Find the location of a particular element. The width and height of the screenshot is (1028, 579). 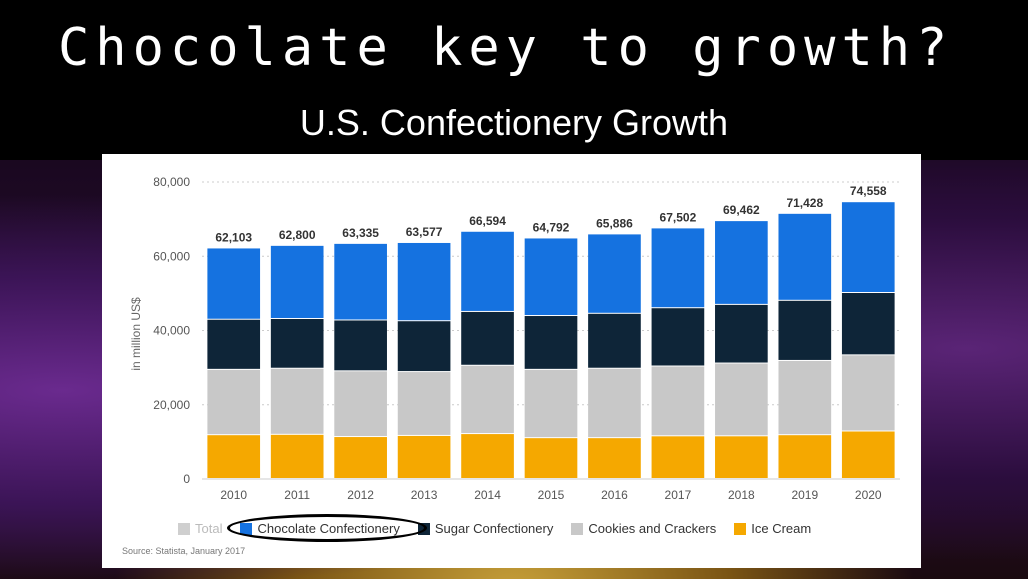

bar-total-label: 74,558 is located at coordinates (868, 191).